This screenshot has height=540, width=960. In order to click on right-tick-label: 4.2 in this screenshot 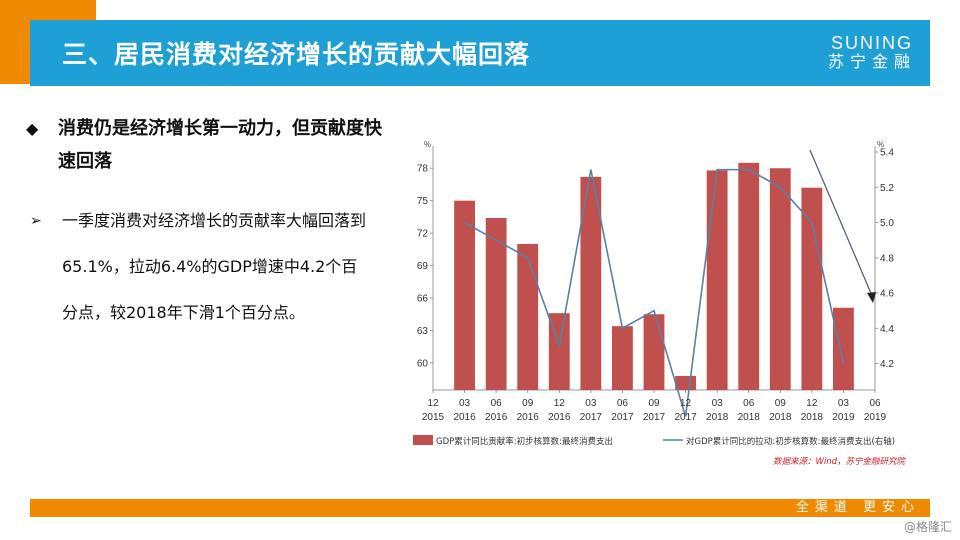, I will do `click(887, 364)`.